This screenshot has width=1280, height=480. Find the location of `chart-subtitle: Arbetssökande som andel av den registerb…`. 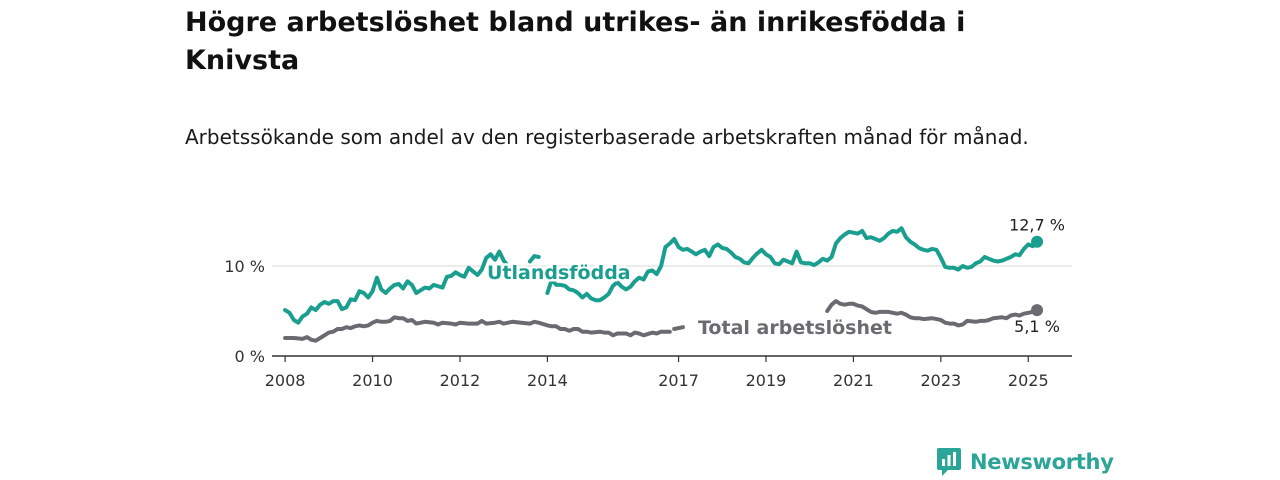

chart-subtitle: Arbetssökande som andel av den registerb… is located at coordinates (607, 137).